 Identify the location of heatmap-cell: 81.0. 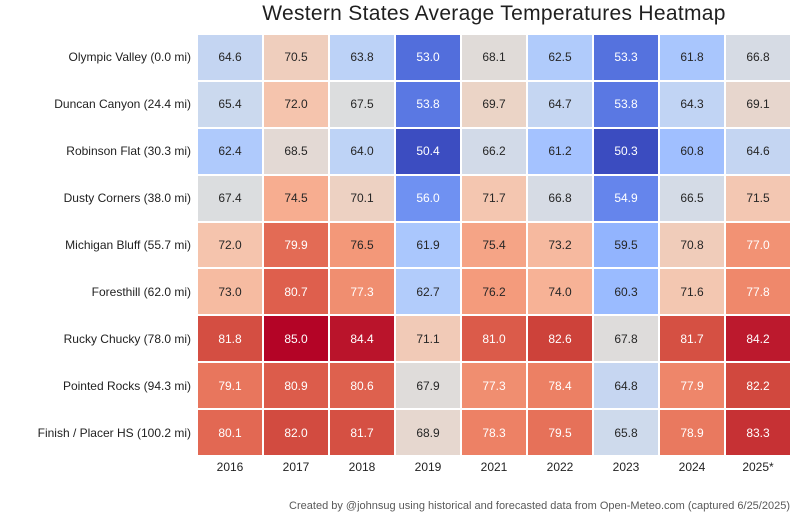
(494, 339).